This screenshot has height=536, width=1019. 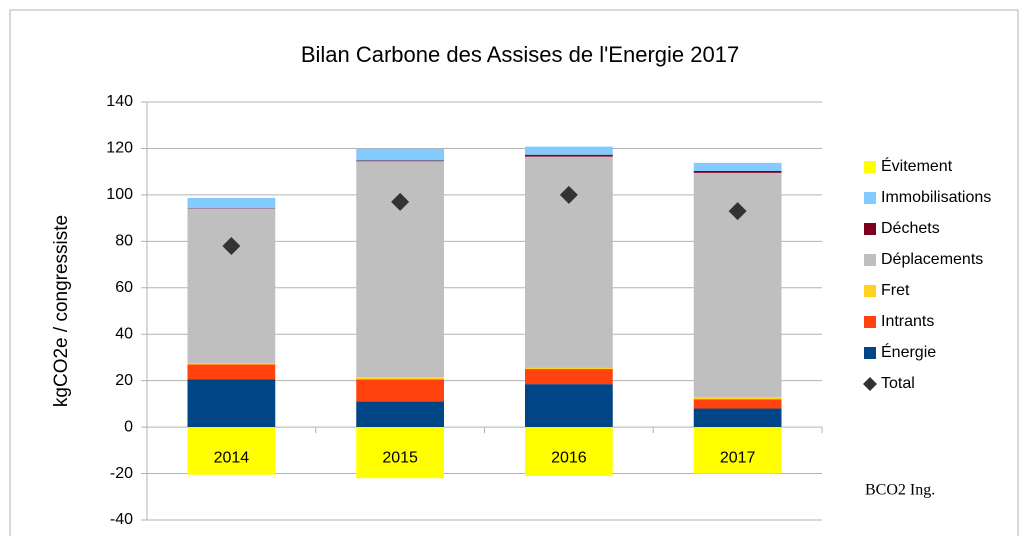 I want to click on y-tick-label: 40, so click(x=124, y=333).